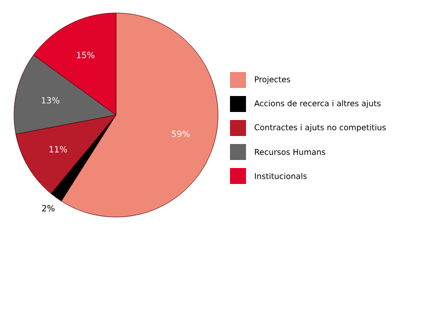  What do you see at coordinates (85, 55) in the screenshot?
I see `data-label: 15%` at bounding box center [85, 55].